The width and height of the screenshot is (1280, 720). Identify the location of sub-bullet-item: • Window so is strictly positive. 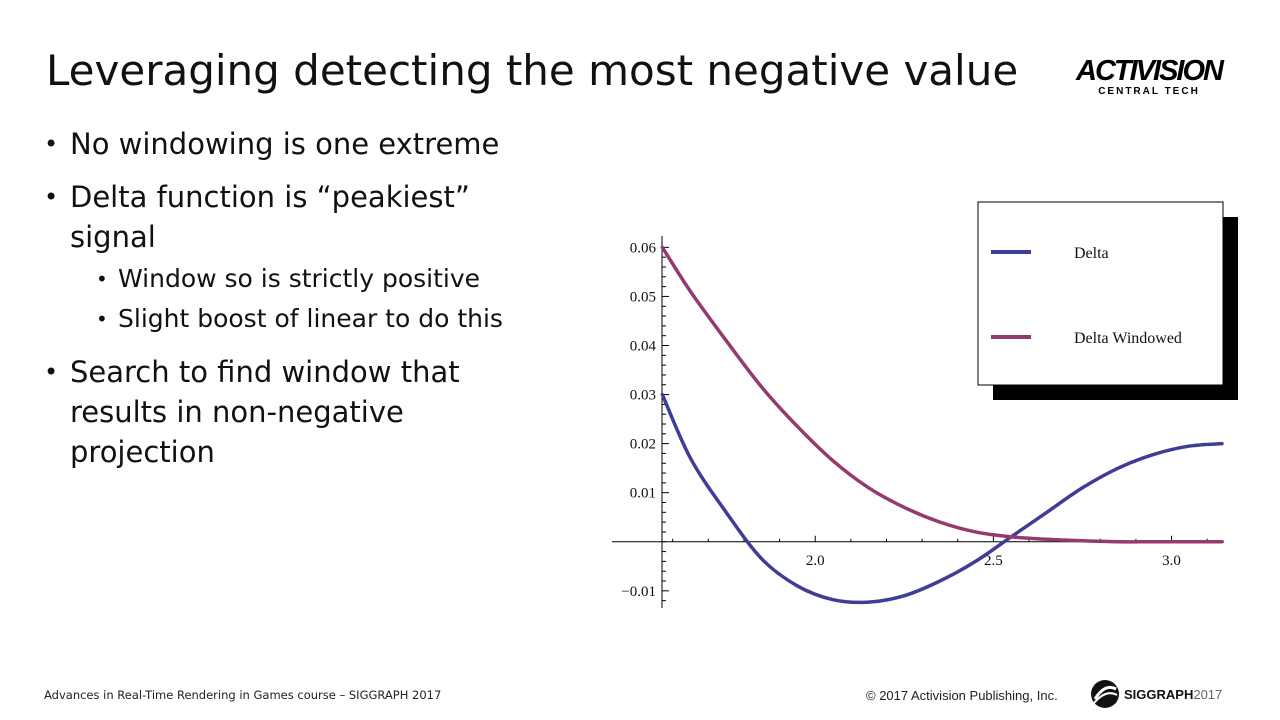
(317, 279).